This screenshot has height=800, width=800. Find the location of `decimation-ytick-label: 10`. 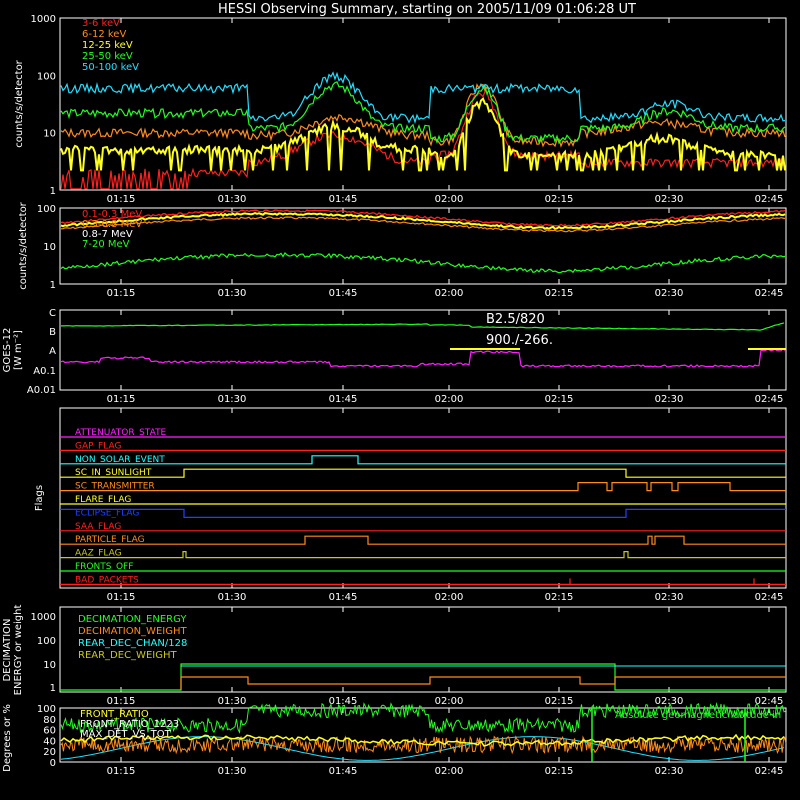

decimation-ytick-label: 10 is located at coordinates (49, 665).